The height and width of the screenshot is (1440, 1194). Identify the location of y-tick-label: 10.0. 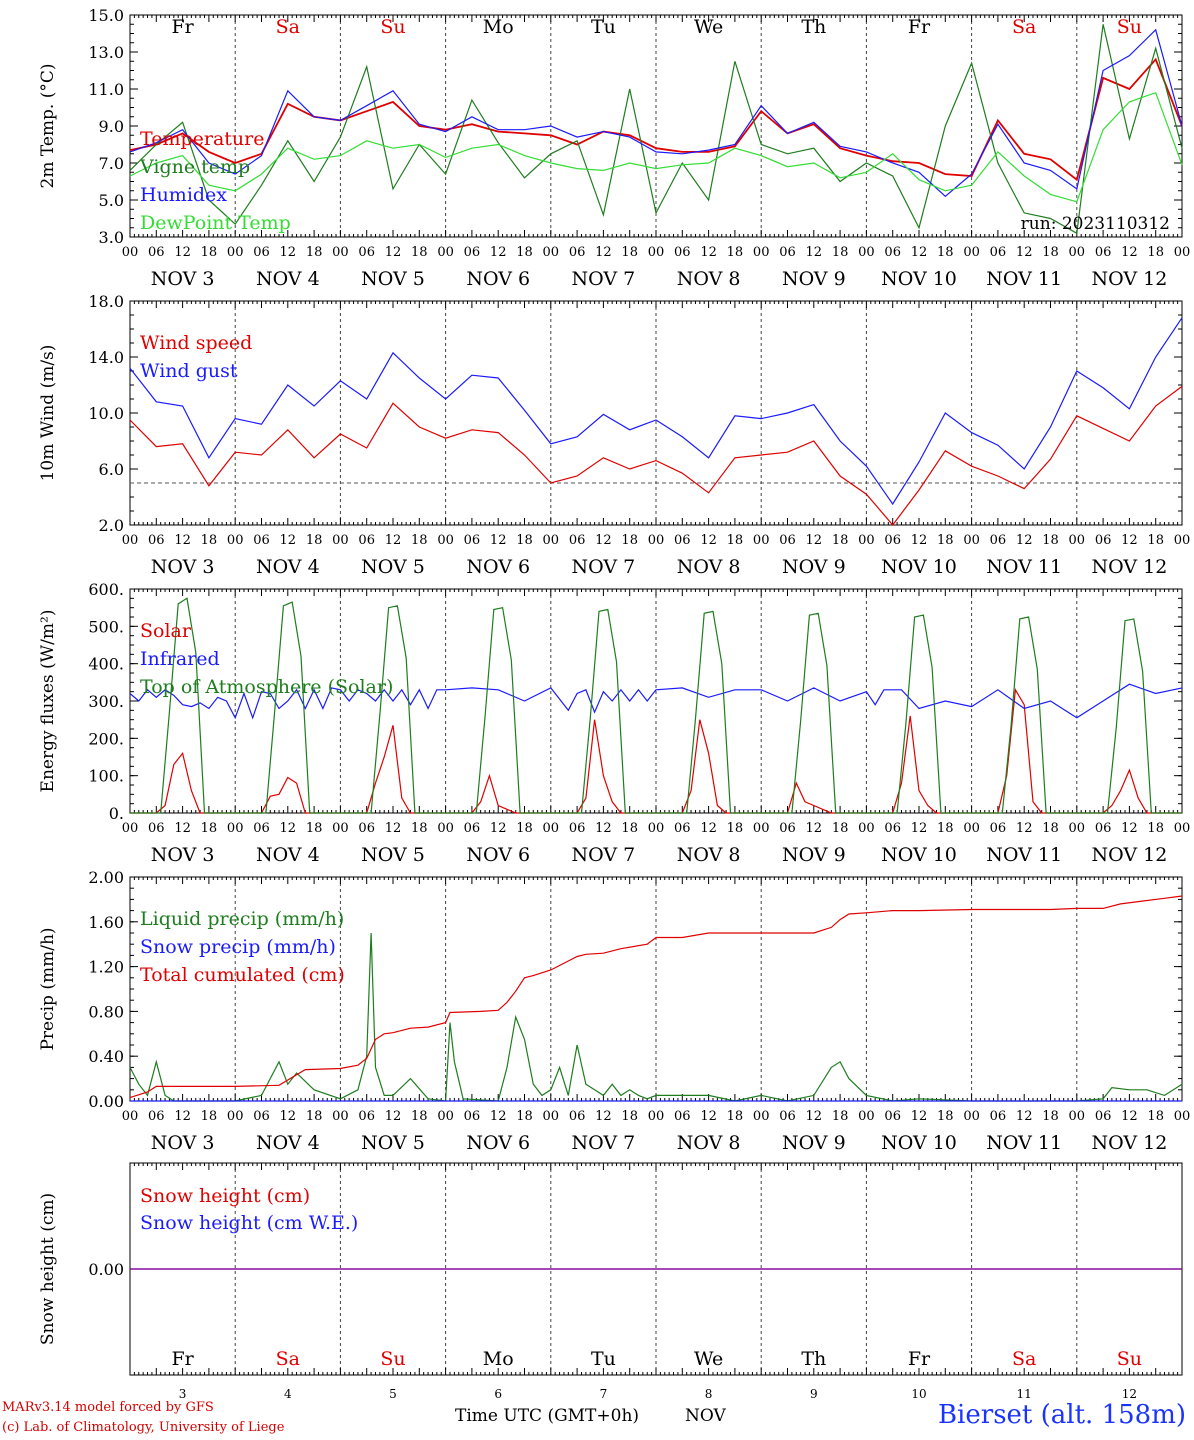
(106, 413).